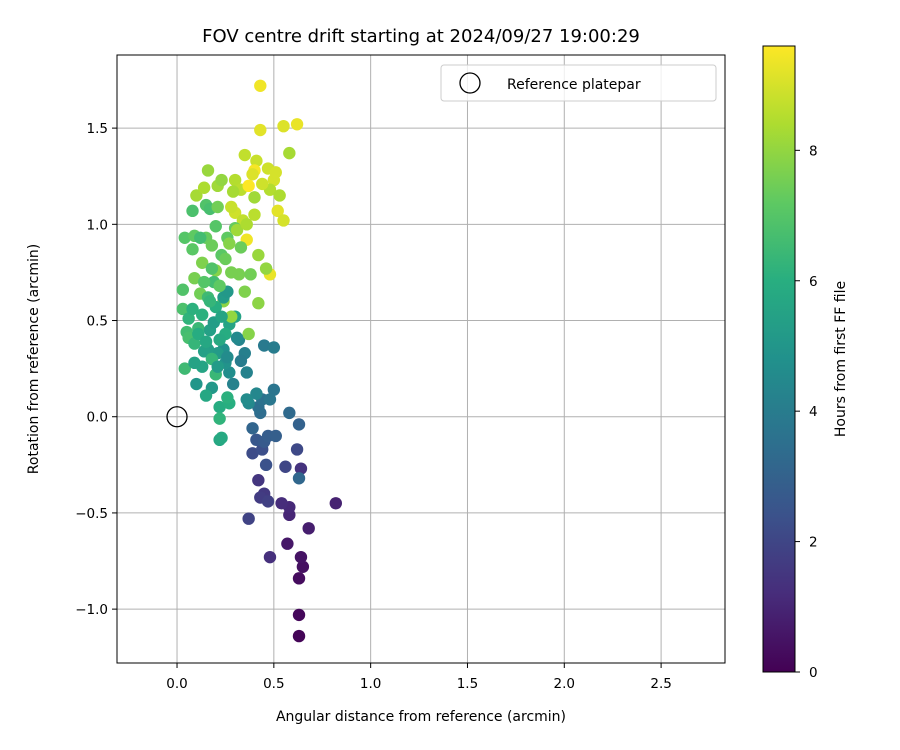  I want to click on x-tick-label: 1.5, so click(467, 684).